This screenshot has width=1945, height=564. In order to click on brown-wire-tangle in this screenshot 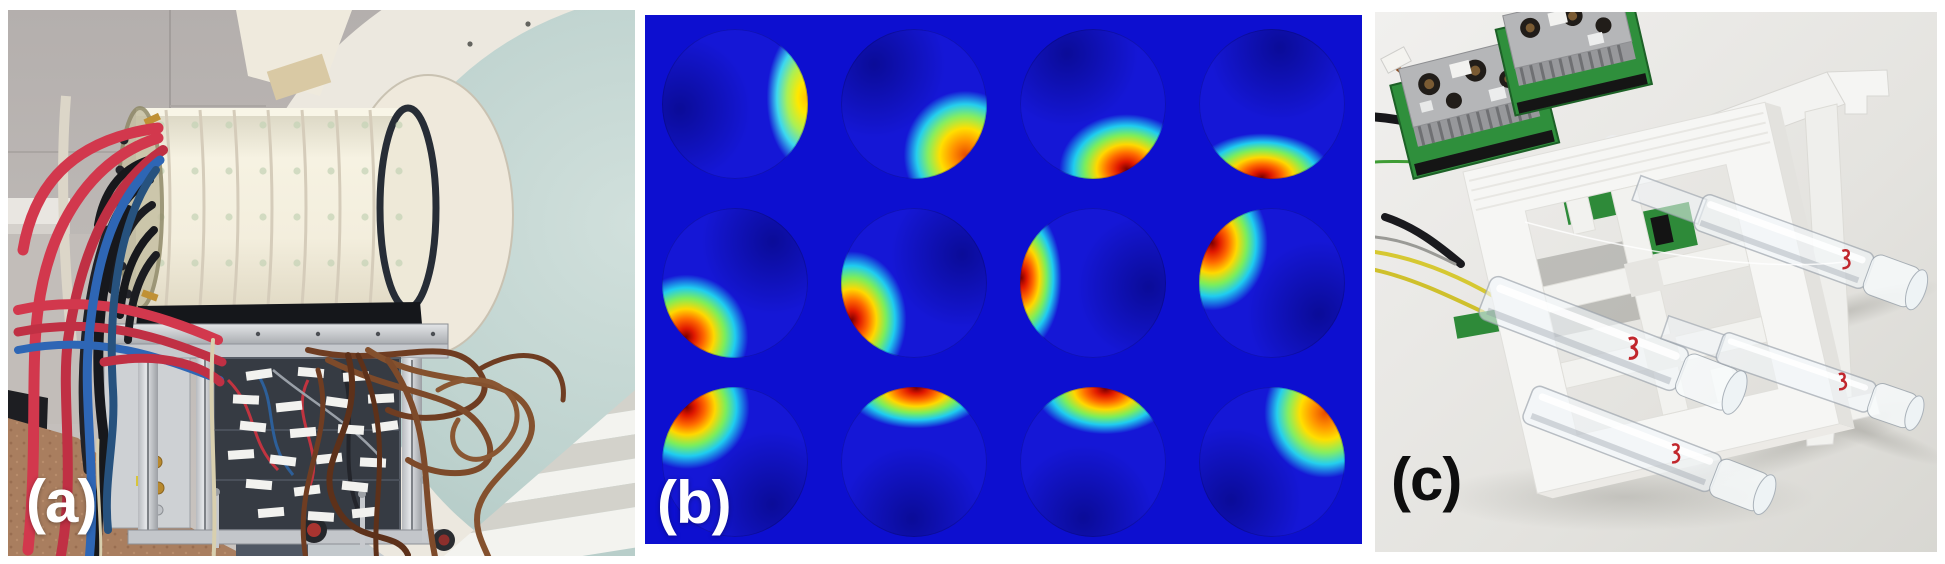, I will do `click(433, 451)`.